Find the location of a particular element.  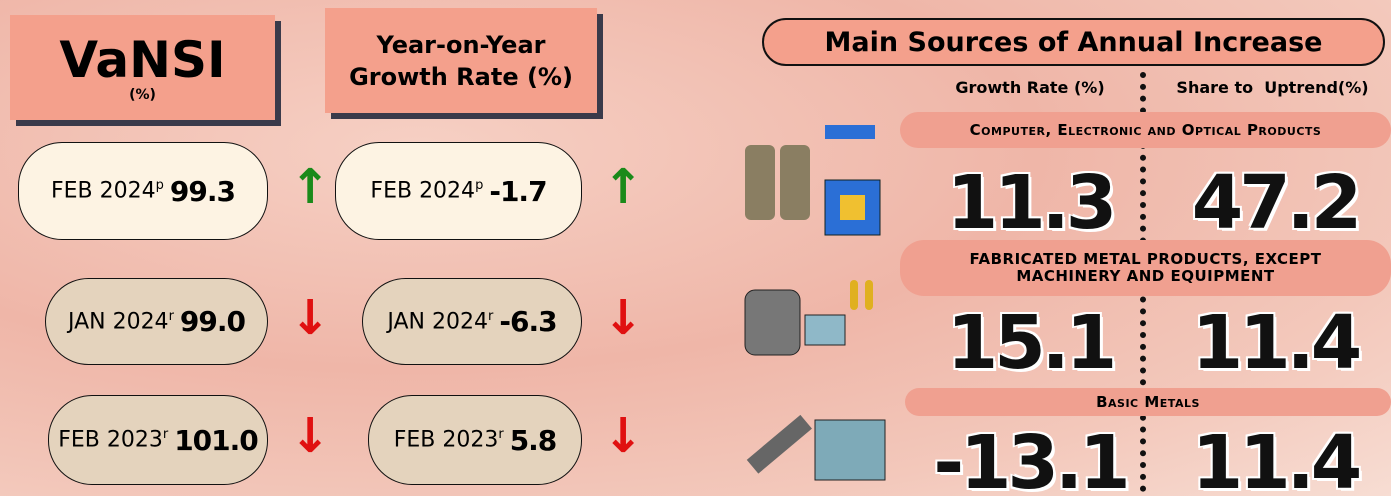

index-value: -1.7 is located at coordinates (518, 191).